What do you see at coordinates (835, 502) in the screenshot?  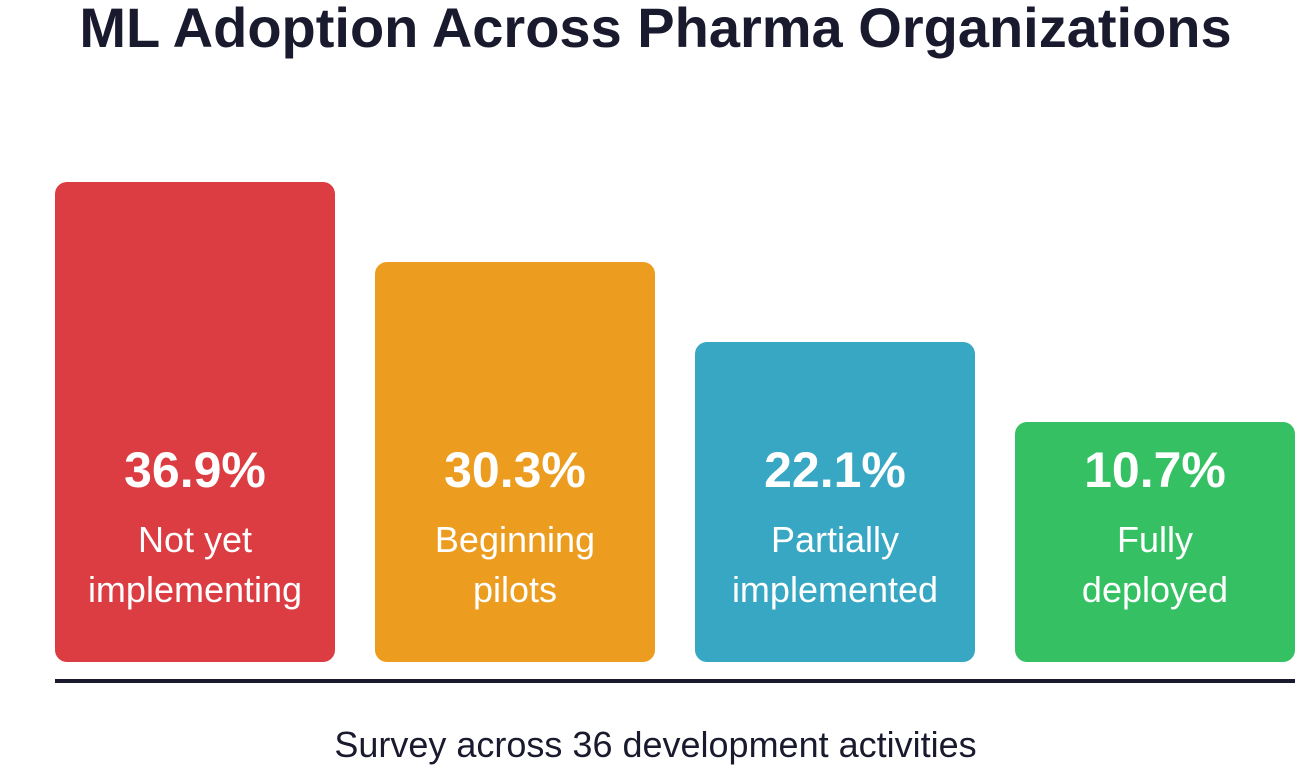 I see `bar-2: 22.1% Partially implemented` at bounding box center [835, 502].